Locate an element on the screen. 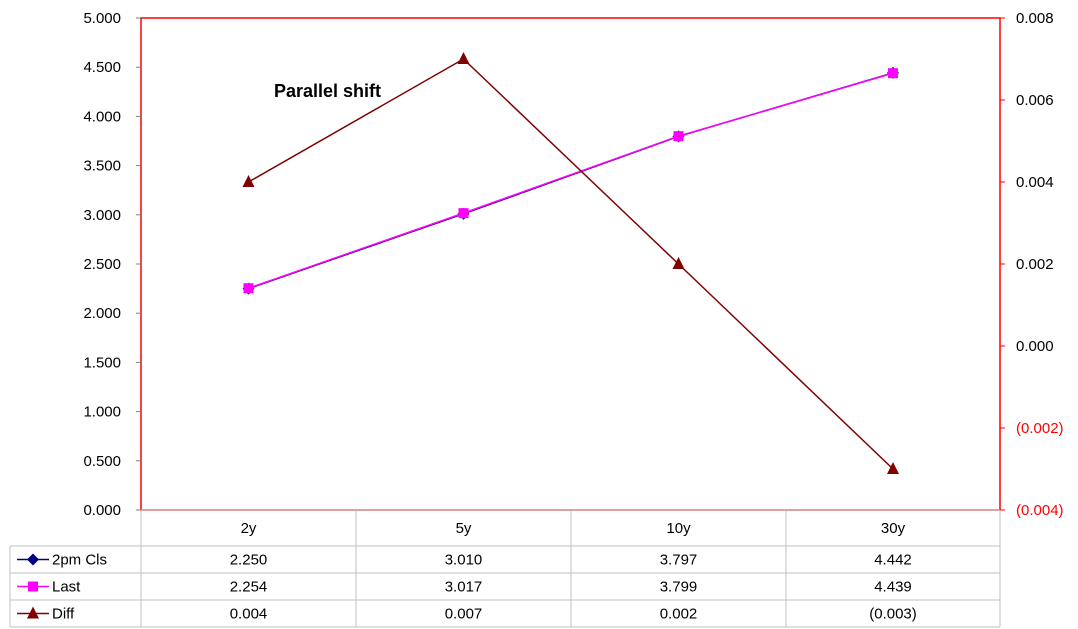 Image resolution: width=1078 pixels, height=629 pixels. legend-label: Last is located at coordinates (66, 587).